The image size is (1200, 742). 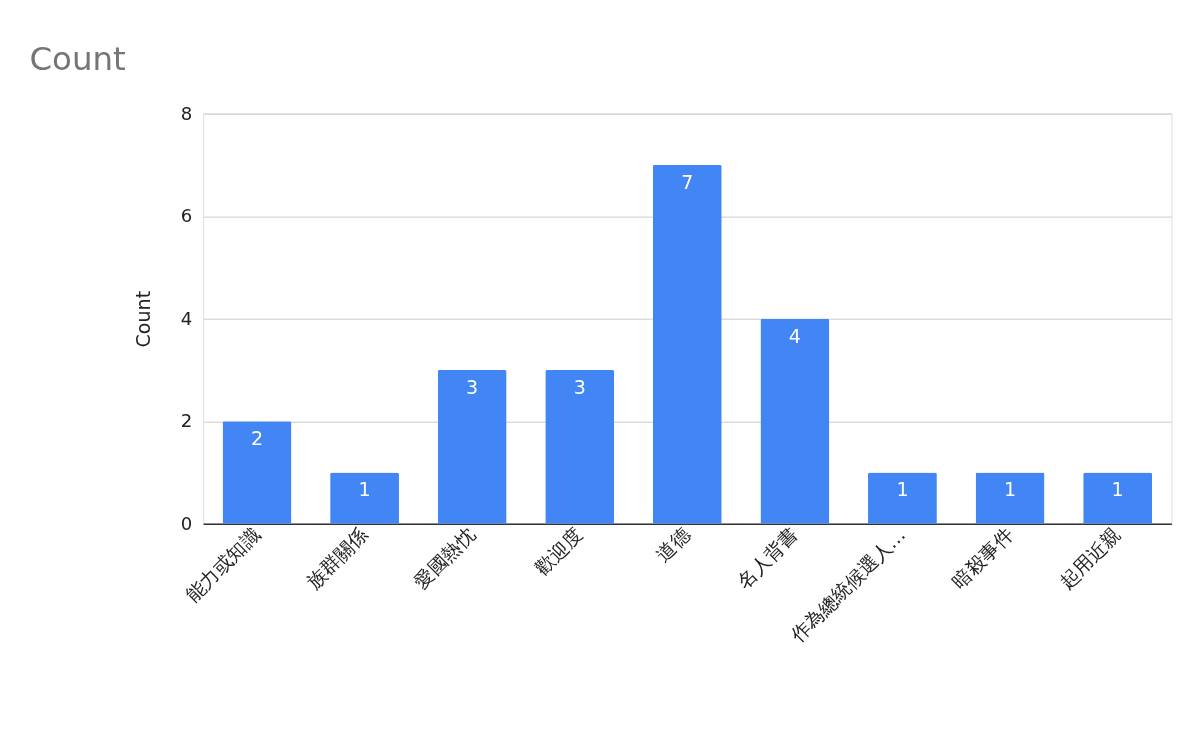 I want to click on y-tick-label: 6, so click(x=186, y=216).